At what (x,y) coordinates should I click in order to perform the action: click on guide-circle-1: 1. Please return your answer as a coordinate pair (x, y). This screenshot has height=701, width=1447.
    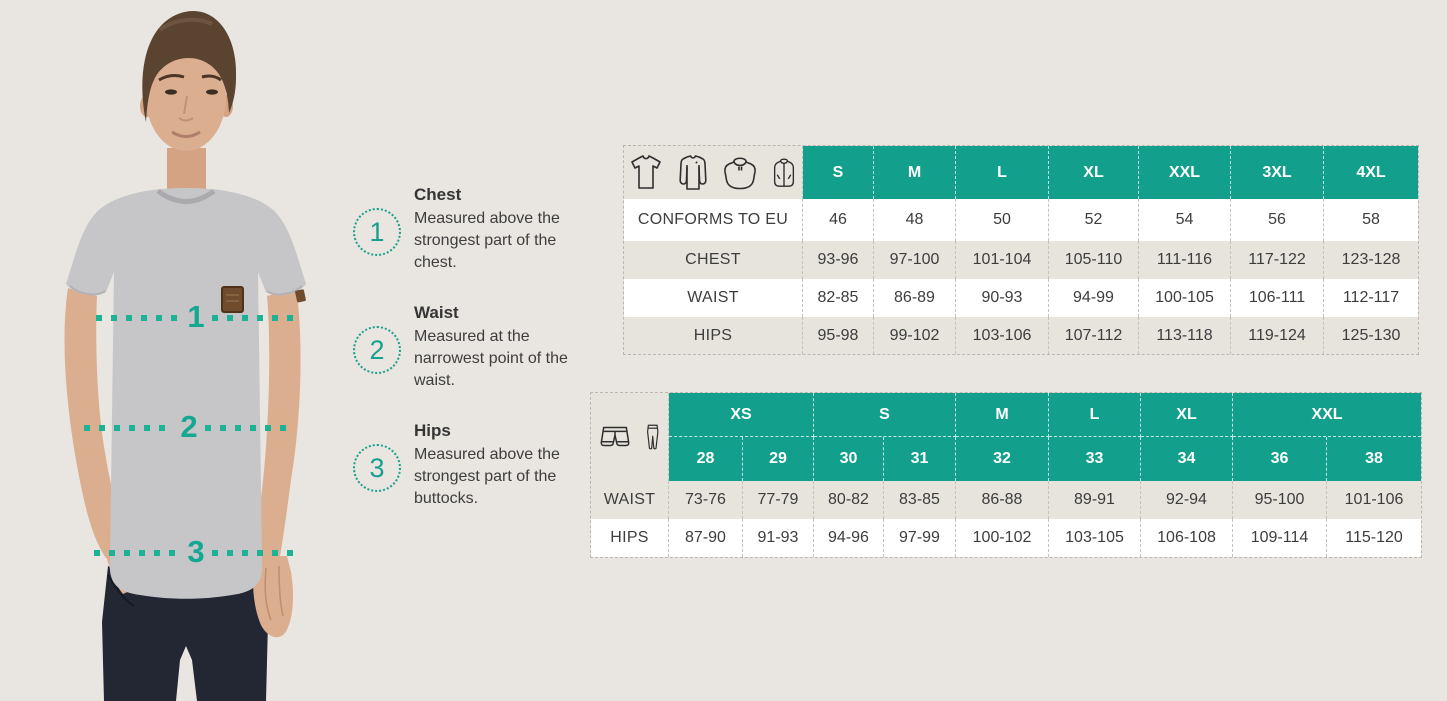
    Looking at the image, I should click on (377, 232).